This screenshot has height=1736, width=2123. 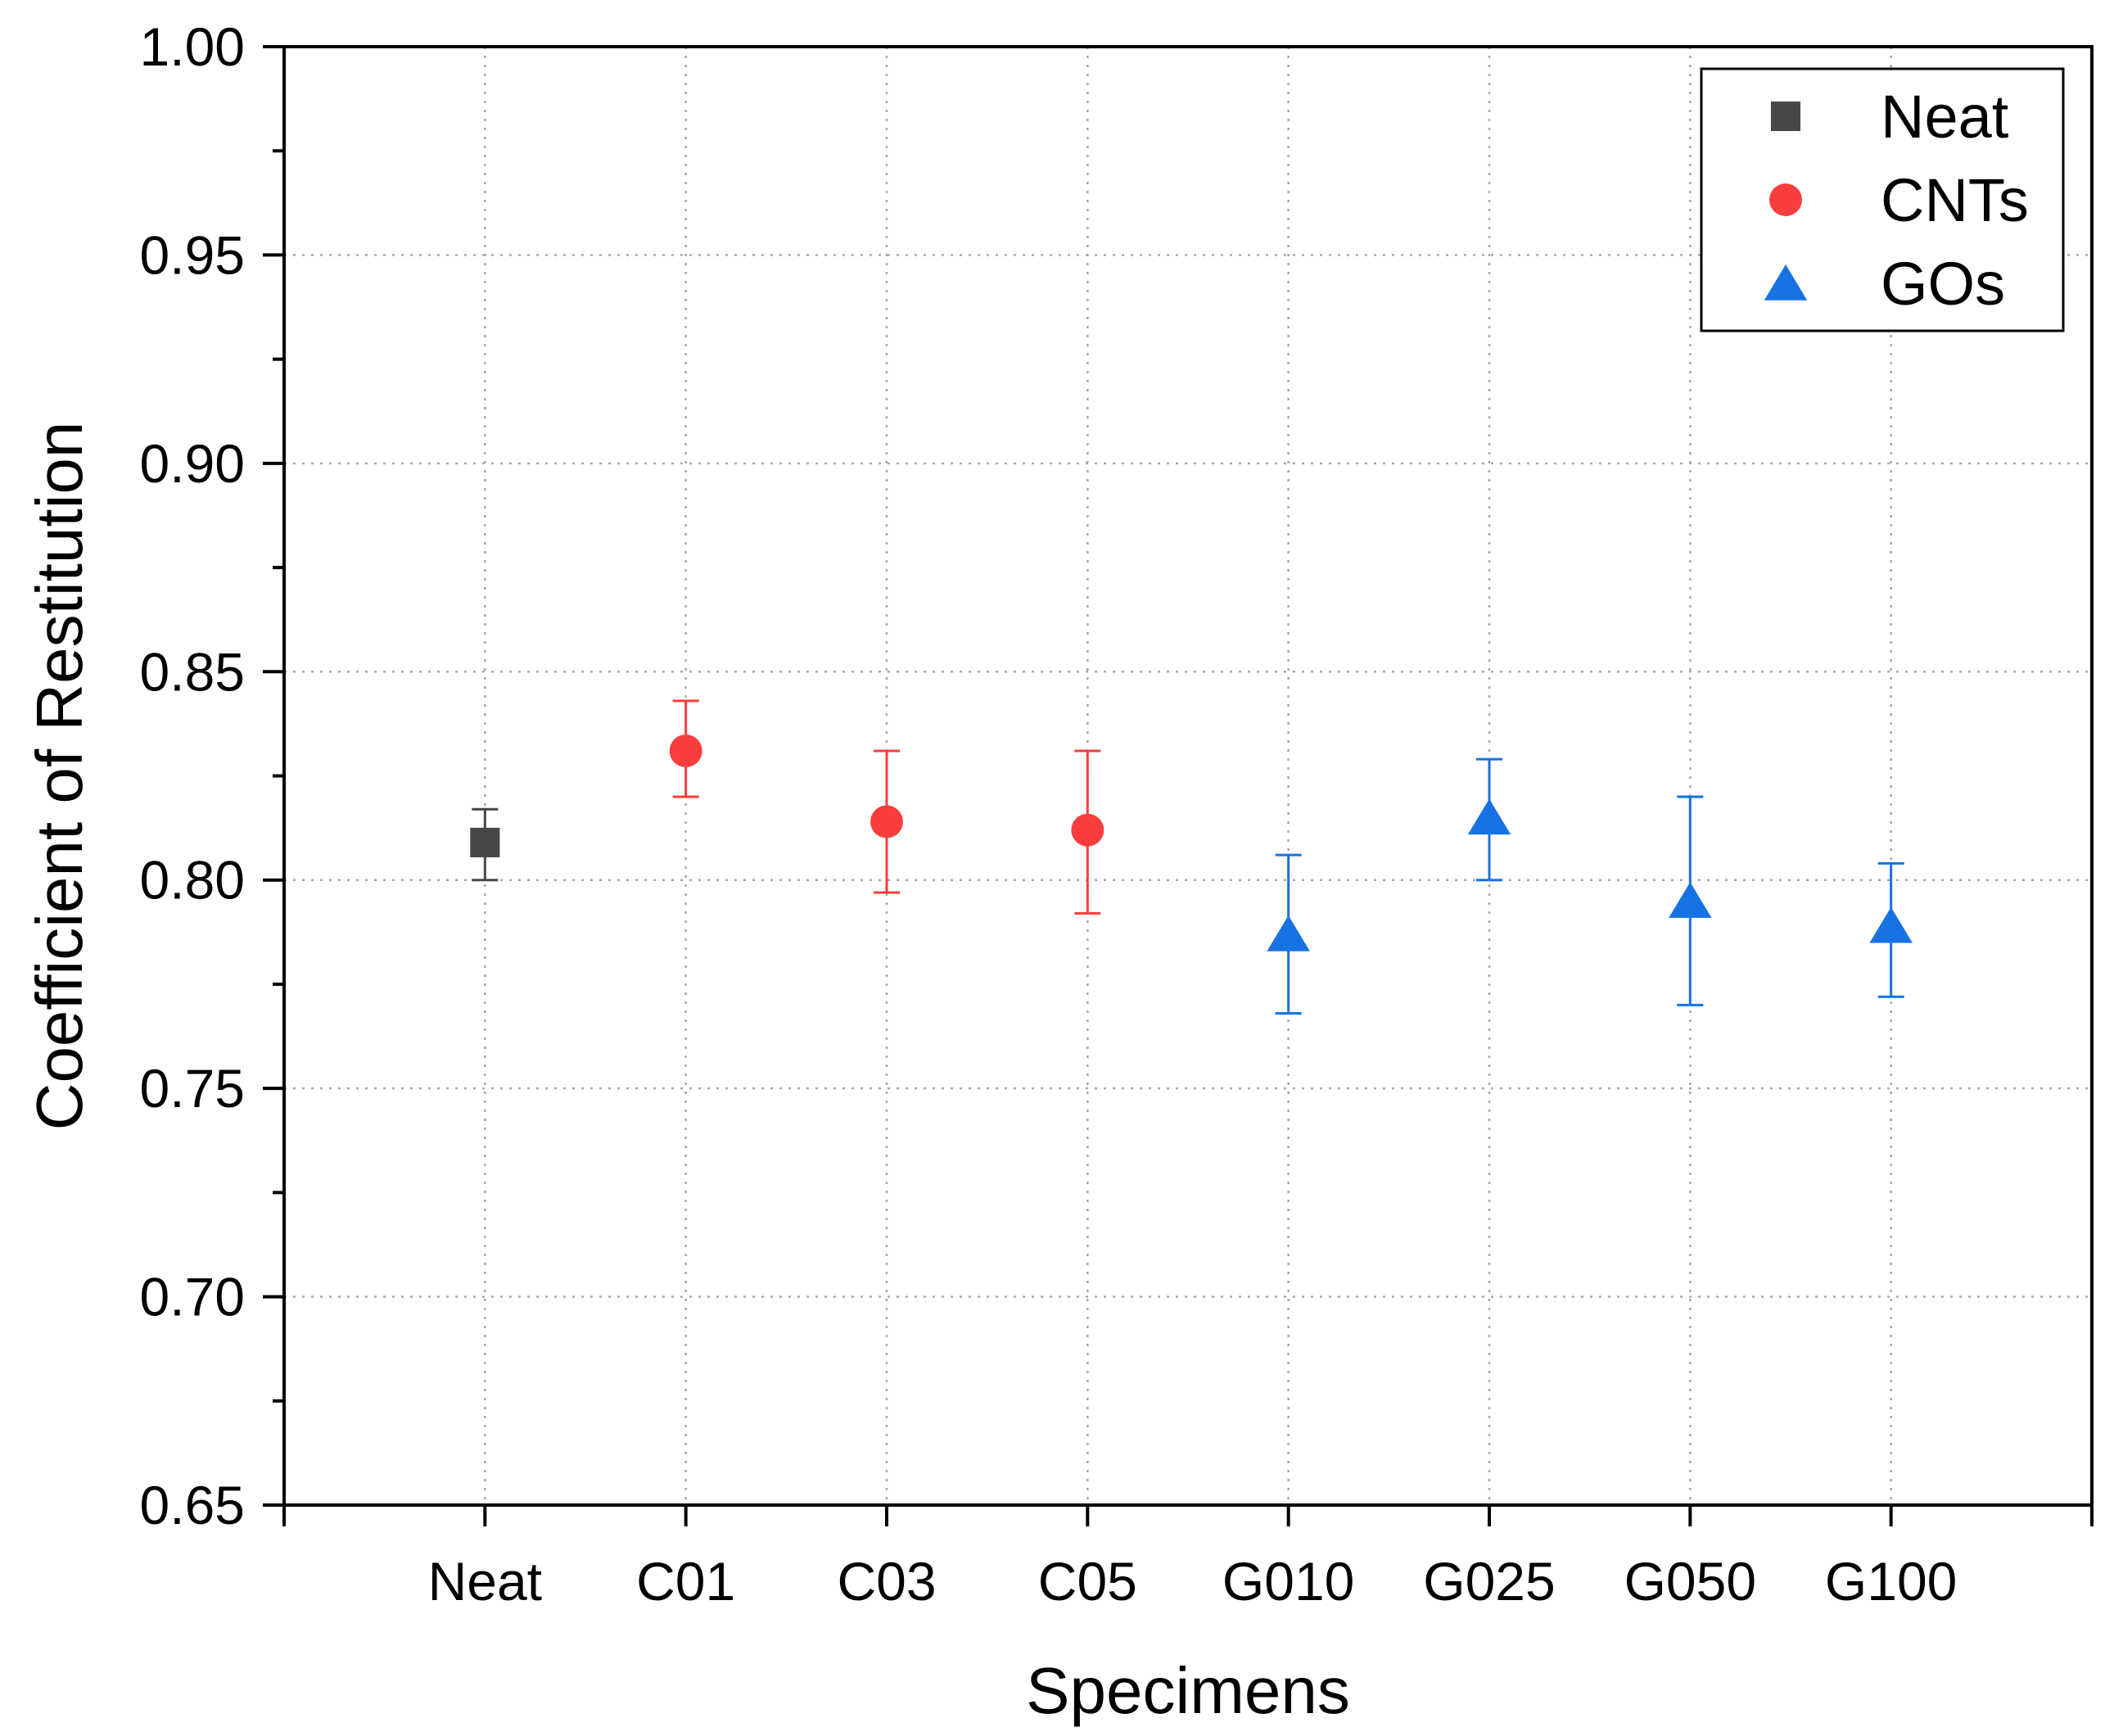 I want to click on x-tick-label: C03, so click(x=887, y=1581).